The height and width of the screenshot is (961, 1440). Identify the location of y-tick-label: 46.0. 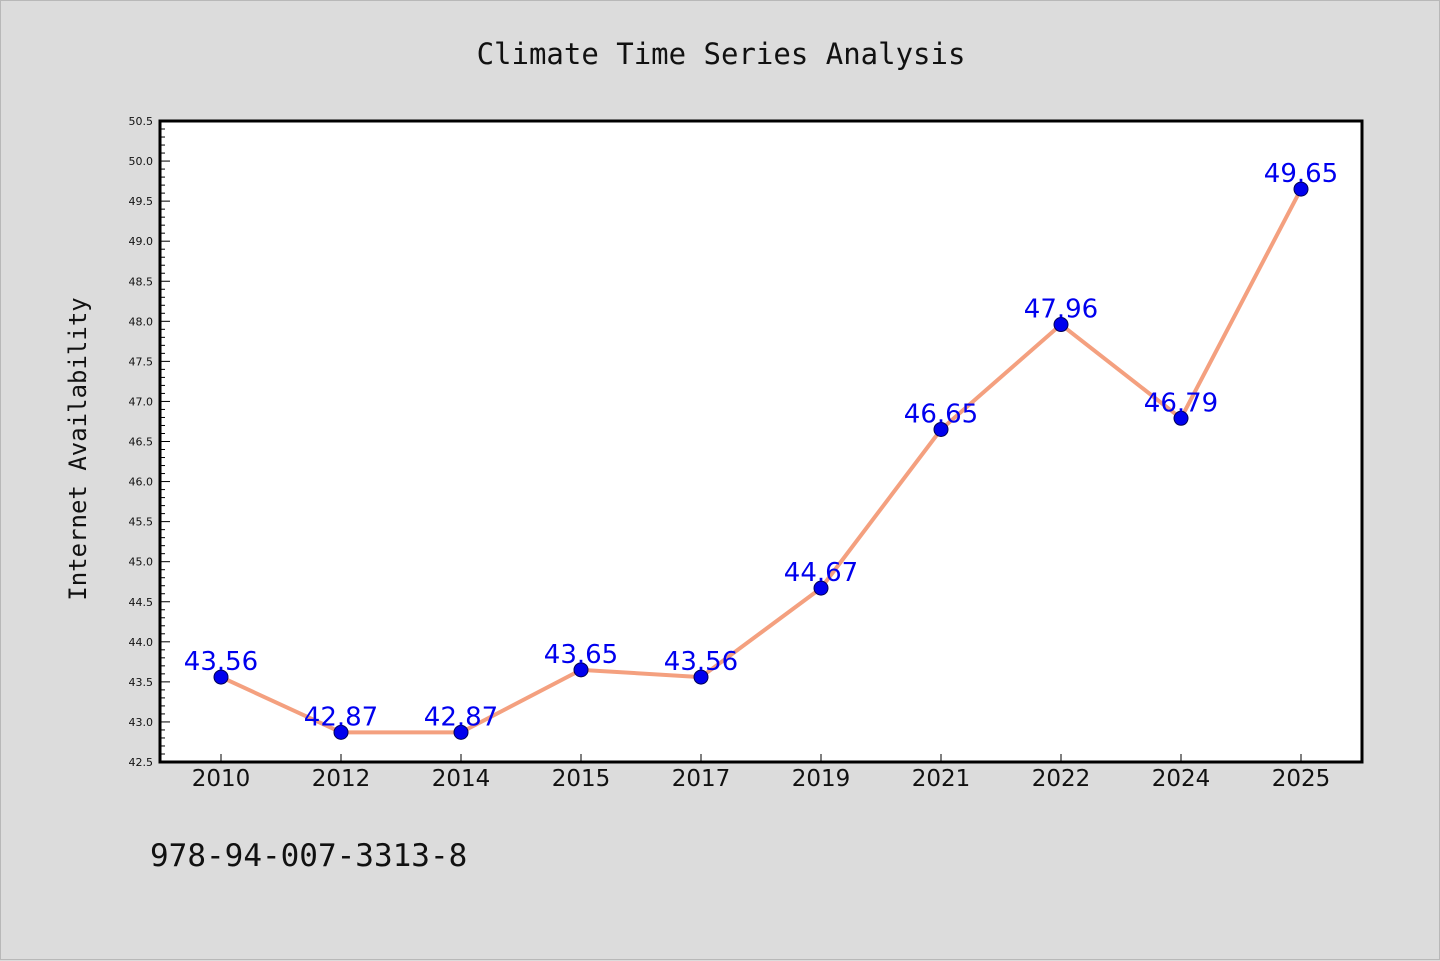
(141, 482).